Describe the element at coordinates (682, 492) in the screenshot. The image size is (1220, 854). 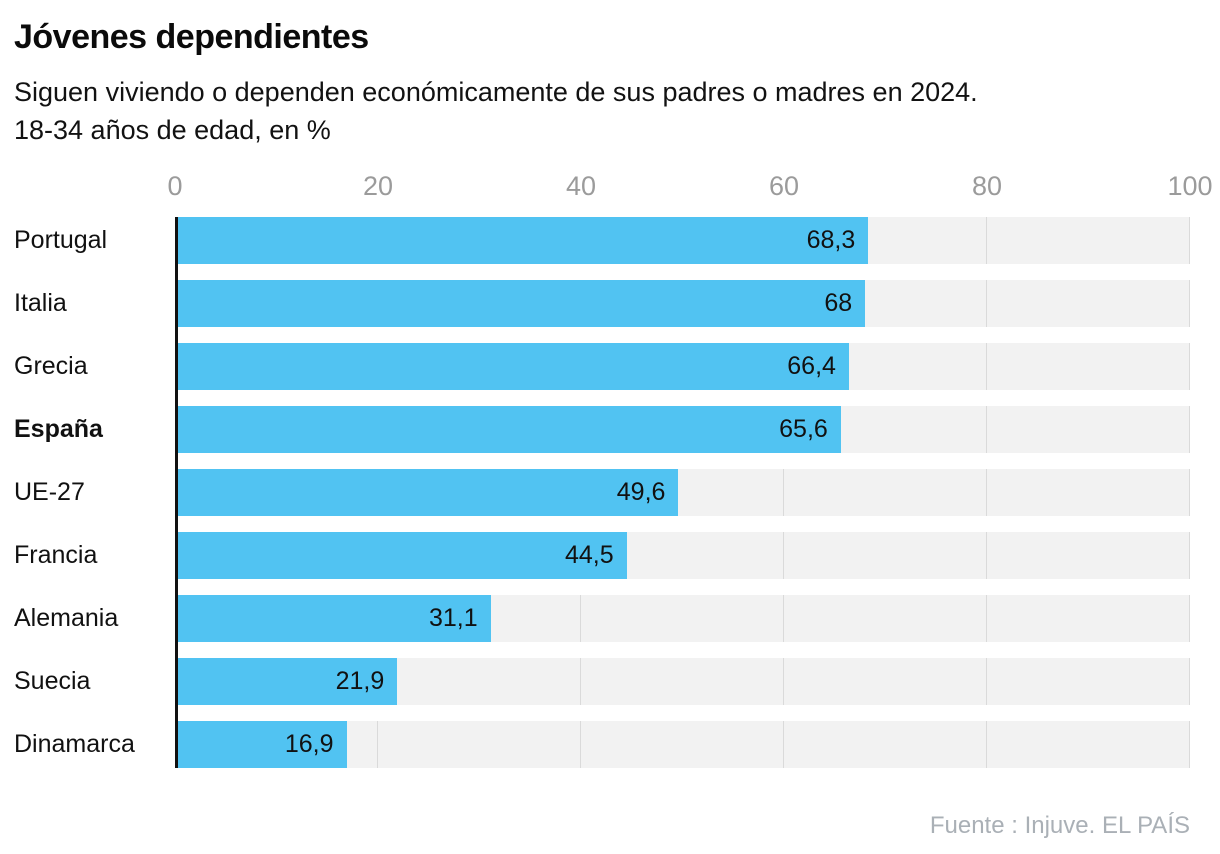
I see `bar-track: 49,6` at that location.